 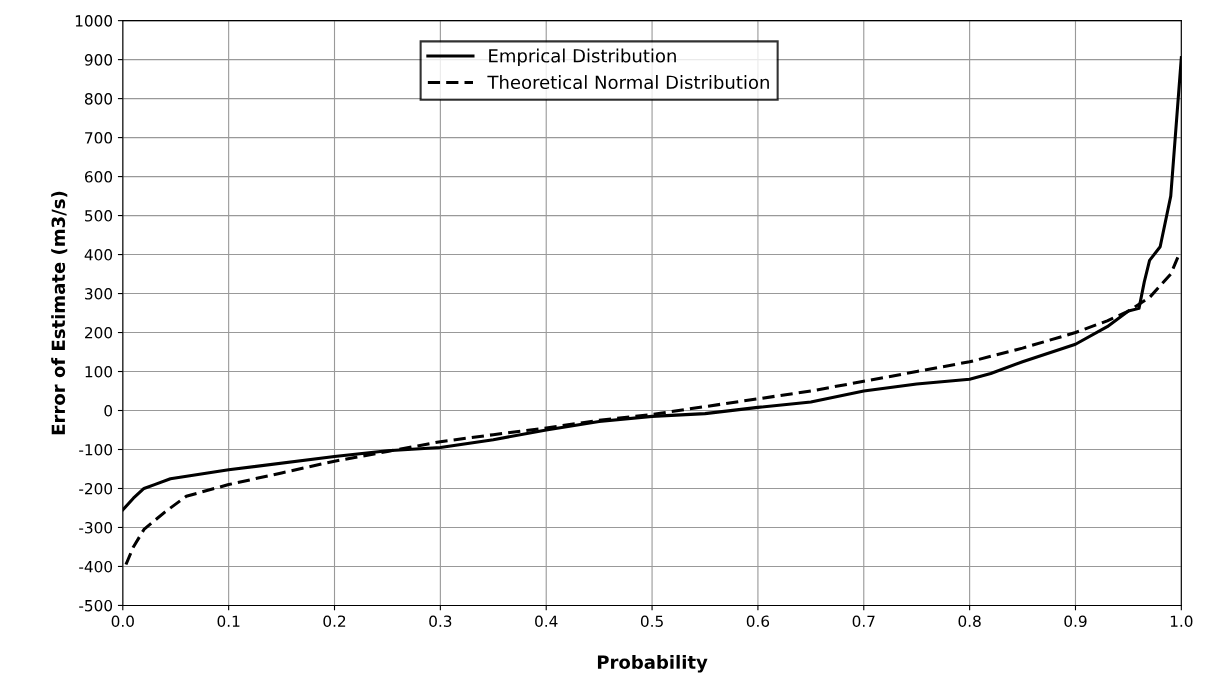 What do you see at coordinates (582, 57) in the screenshot?
I see `legend-label: Emprical Distribution` at bounding box center [582, 57].